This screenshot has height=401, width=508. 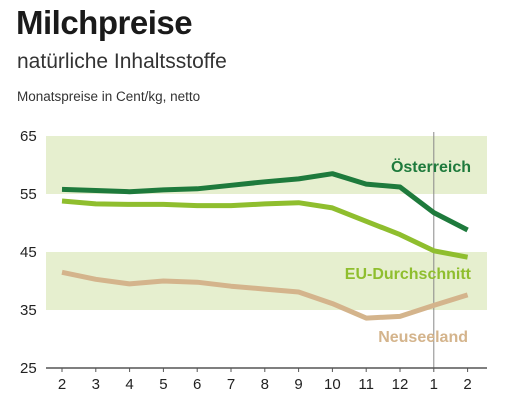 I want to click on series-label-newzealand: Neuseeland, so click(x=423, y=337).